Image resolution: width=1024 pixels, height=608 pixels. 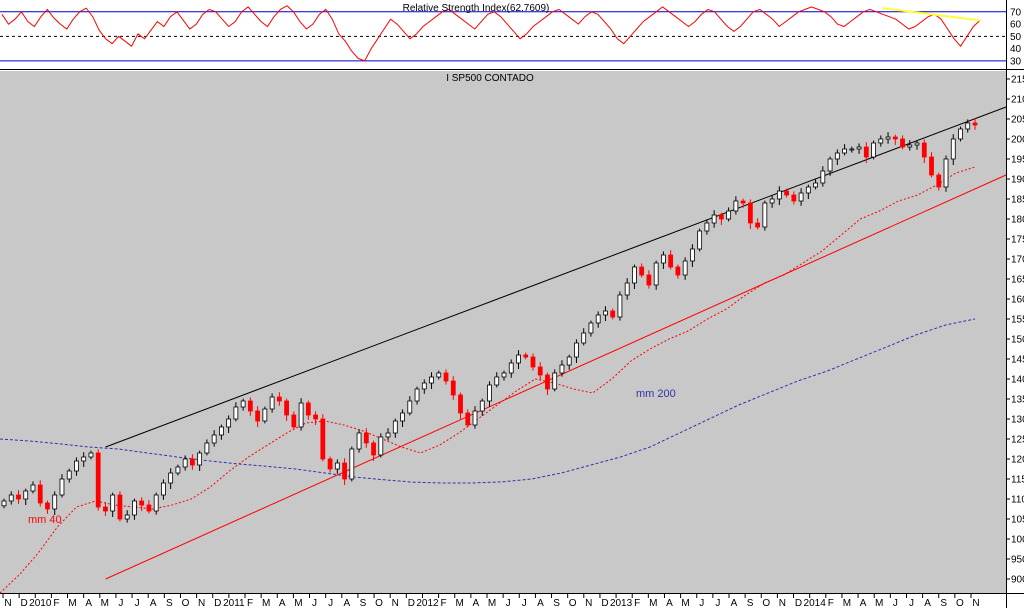 What do you see at coordinates (1017, 380) in the screenshot?
I see `price-tick-label: 1400` at bounding box center [1017, 380].